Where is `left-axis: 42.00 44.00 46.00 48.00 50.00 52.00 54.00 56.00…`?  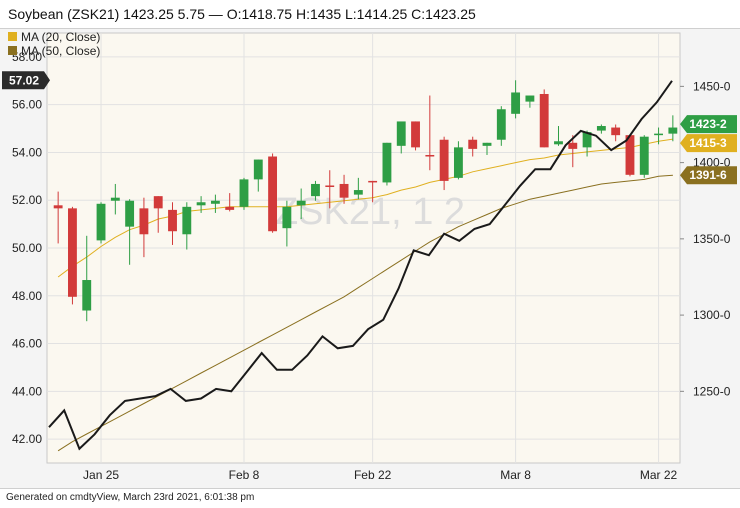 left-axis: 42.00 44.00 46.00 48.00 50.00 52.00 54.00 56.00… is located at coordinates (27, 248).